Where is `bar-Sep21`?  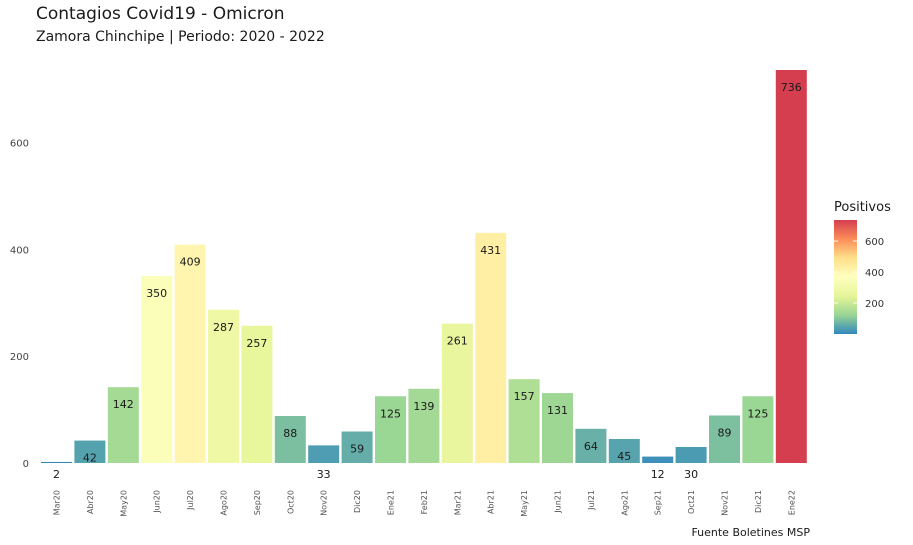
bar-Sep21 is located at coordinates (658, 459).